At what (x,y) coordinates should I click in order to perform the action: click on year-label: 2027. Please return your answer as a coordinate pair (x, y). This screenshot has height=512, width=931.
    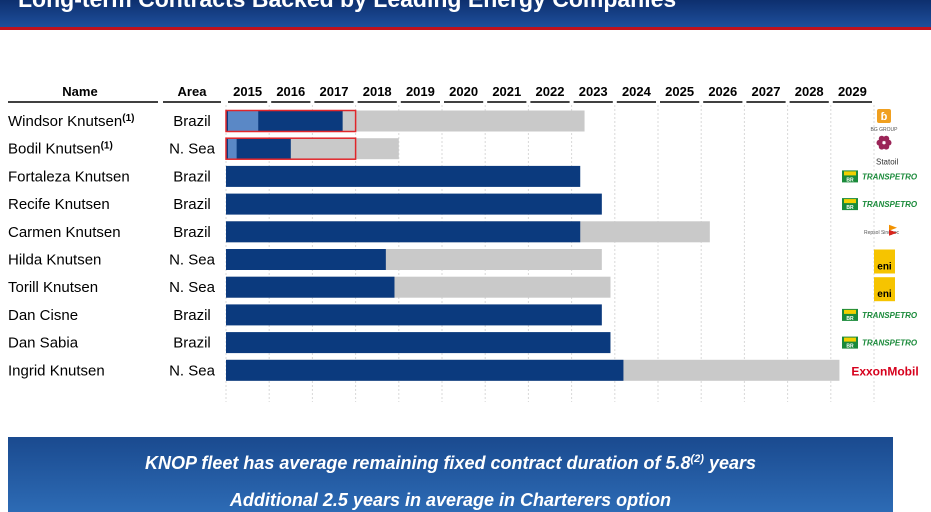
    Looking at the image, I should click on (766, 91).